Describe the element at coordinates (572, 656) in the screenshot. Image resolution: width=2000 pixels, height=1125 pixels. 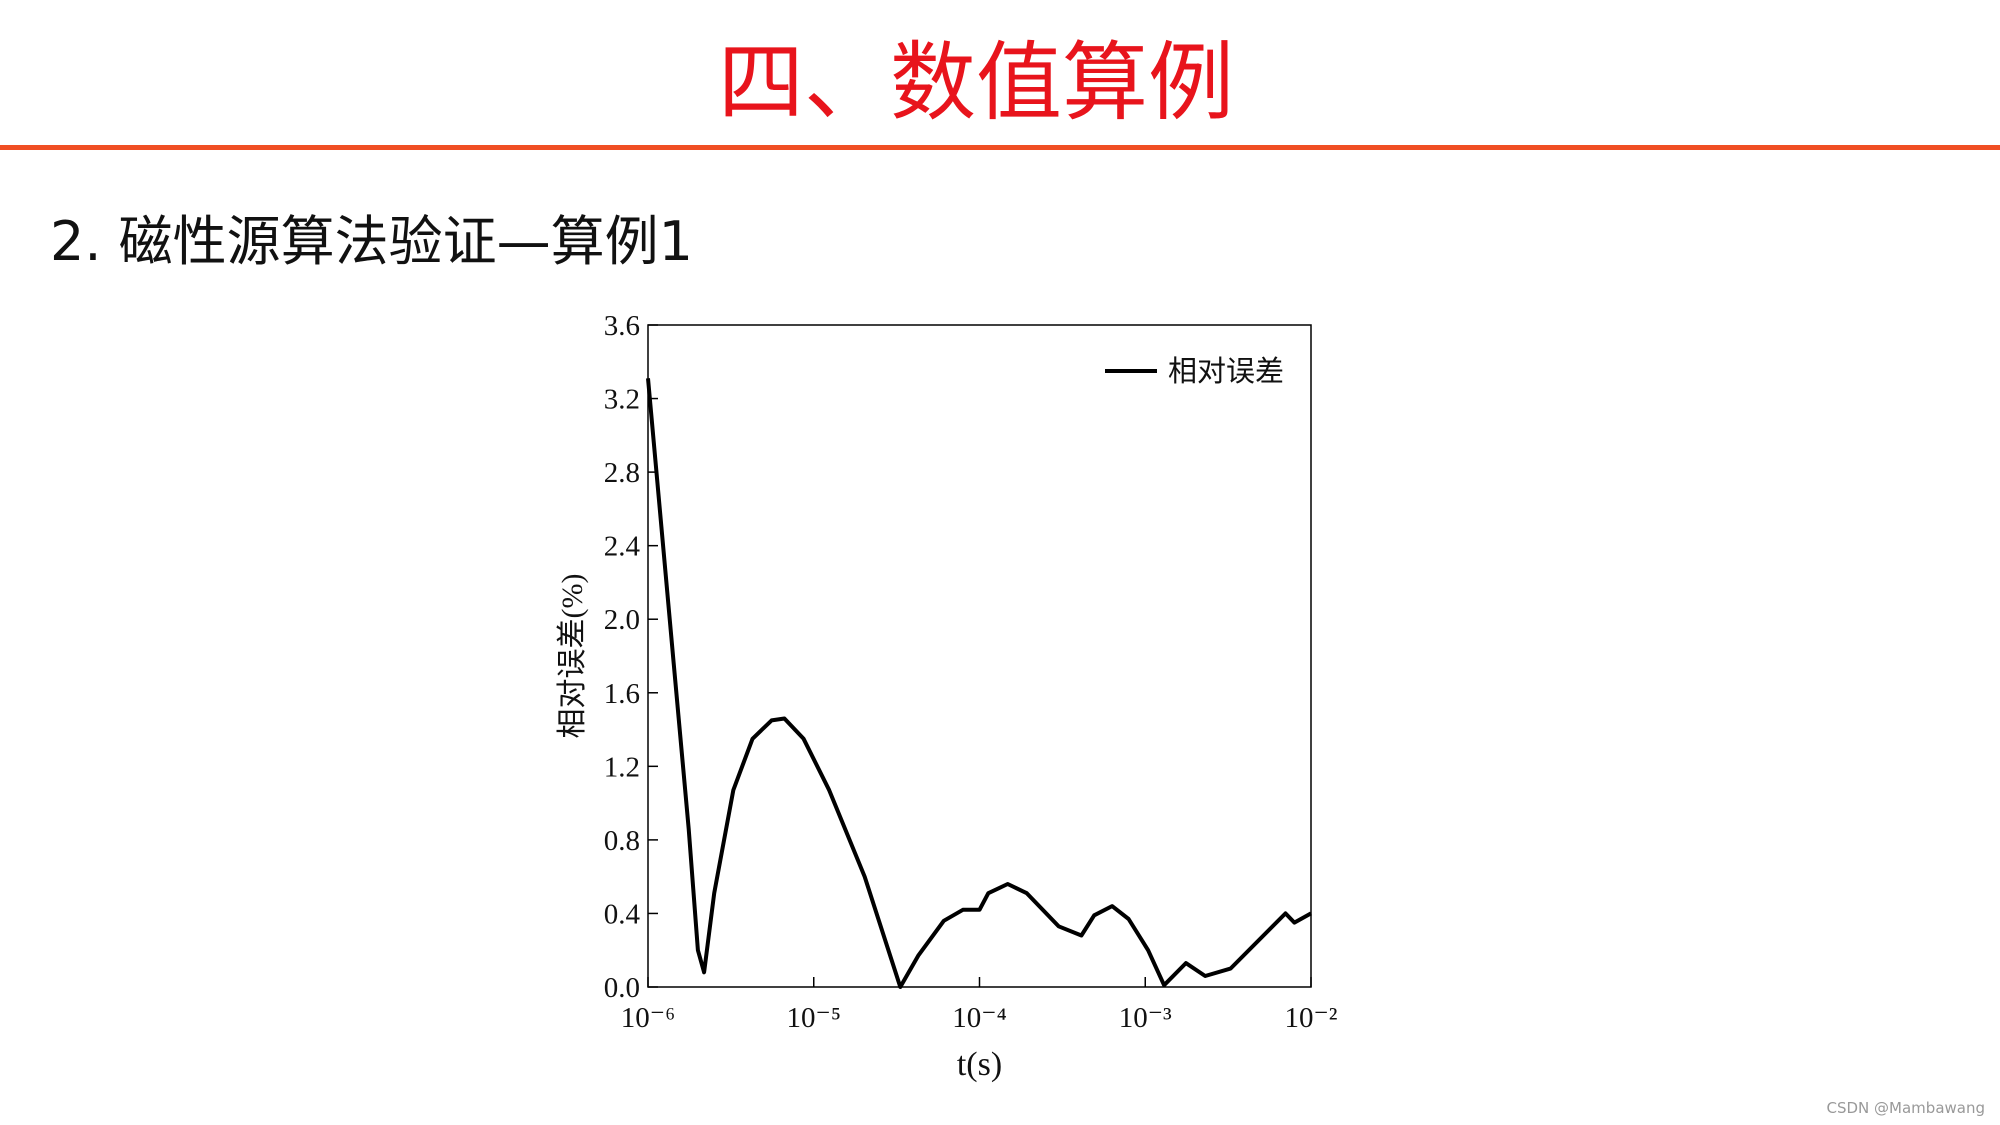
I see `y-axis-label: 相对误差(%)` at that location.